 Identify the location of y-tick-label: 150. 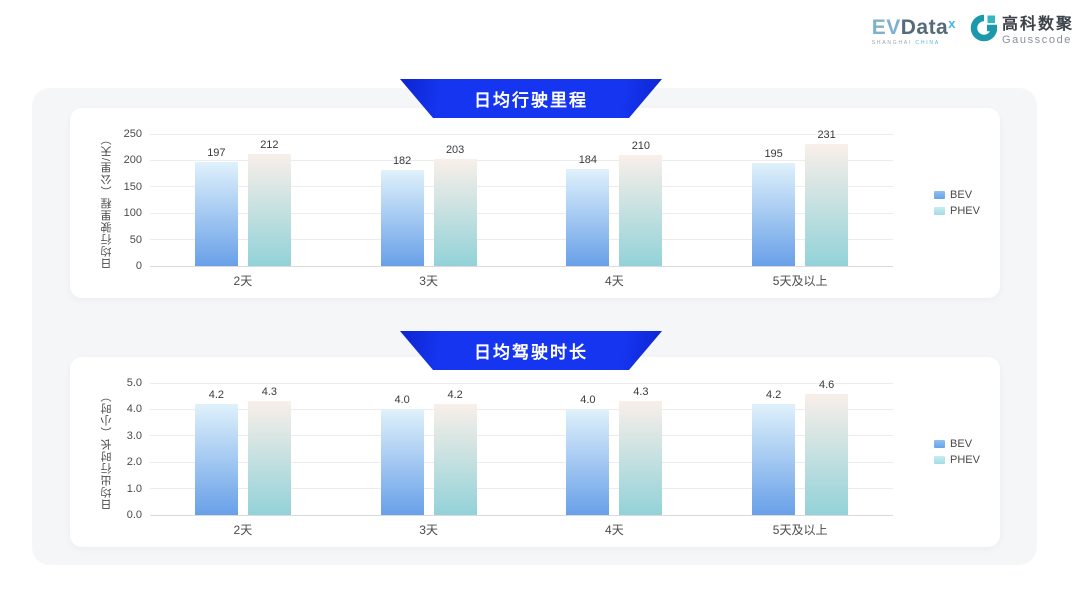
(132, 186).